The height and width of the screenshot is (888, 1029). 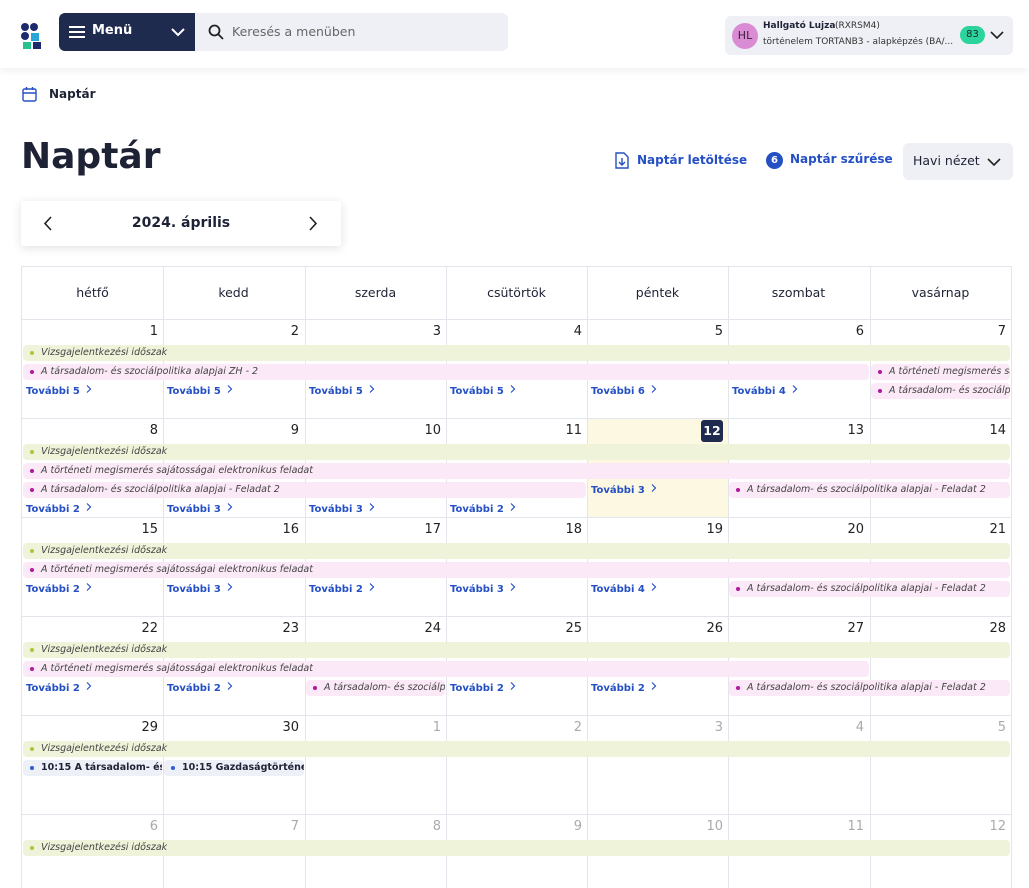 I want to click on download-button: Naptár letöltése, so click(x=692, y=160).